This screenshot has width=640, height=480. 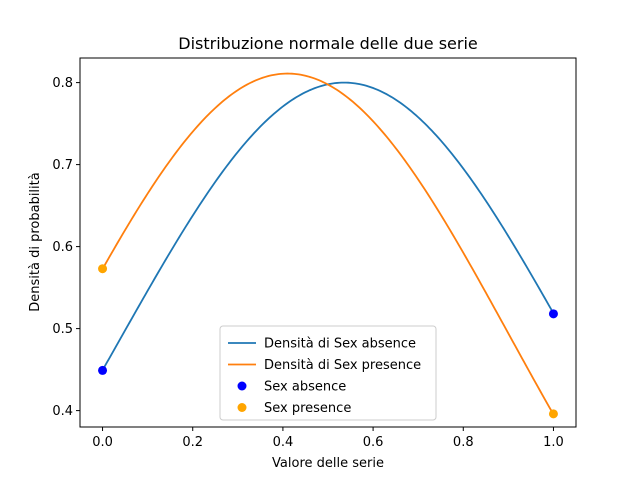 What do you see at coordinates (307, 408) in the screenshot?
I see `legend-label: Sex presence` at bounding box center [307, 408].